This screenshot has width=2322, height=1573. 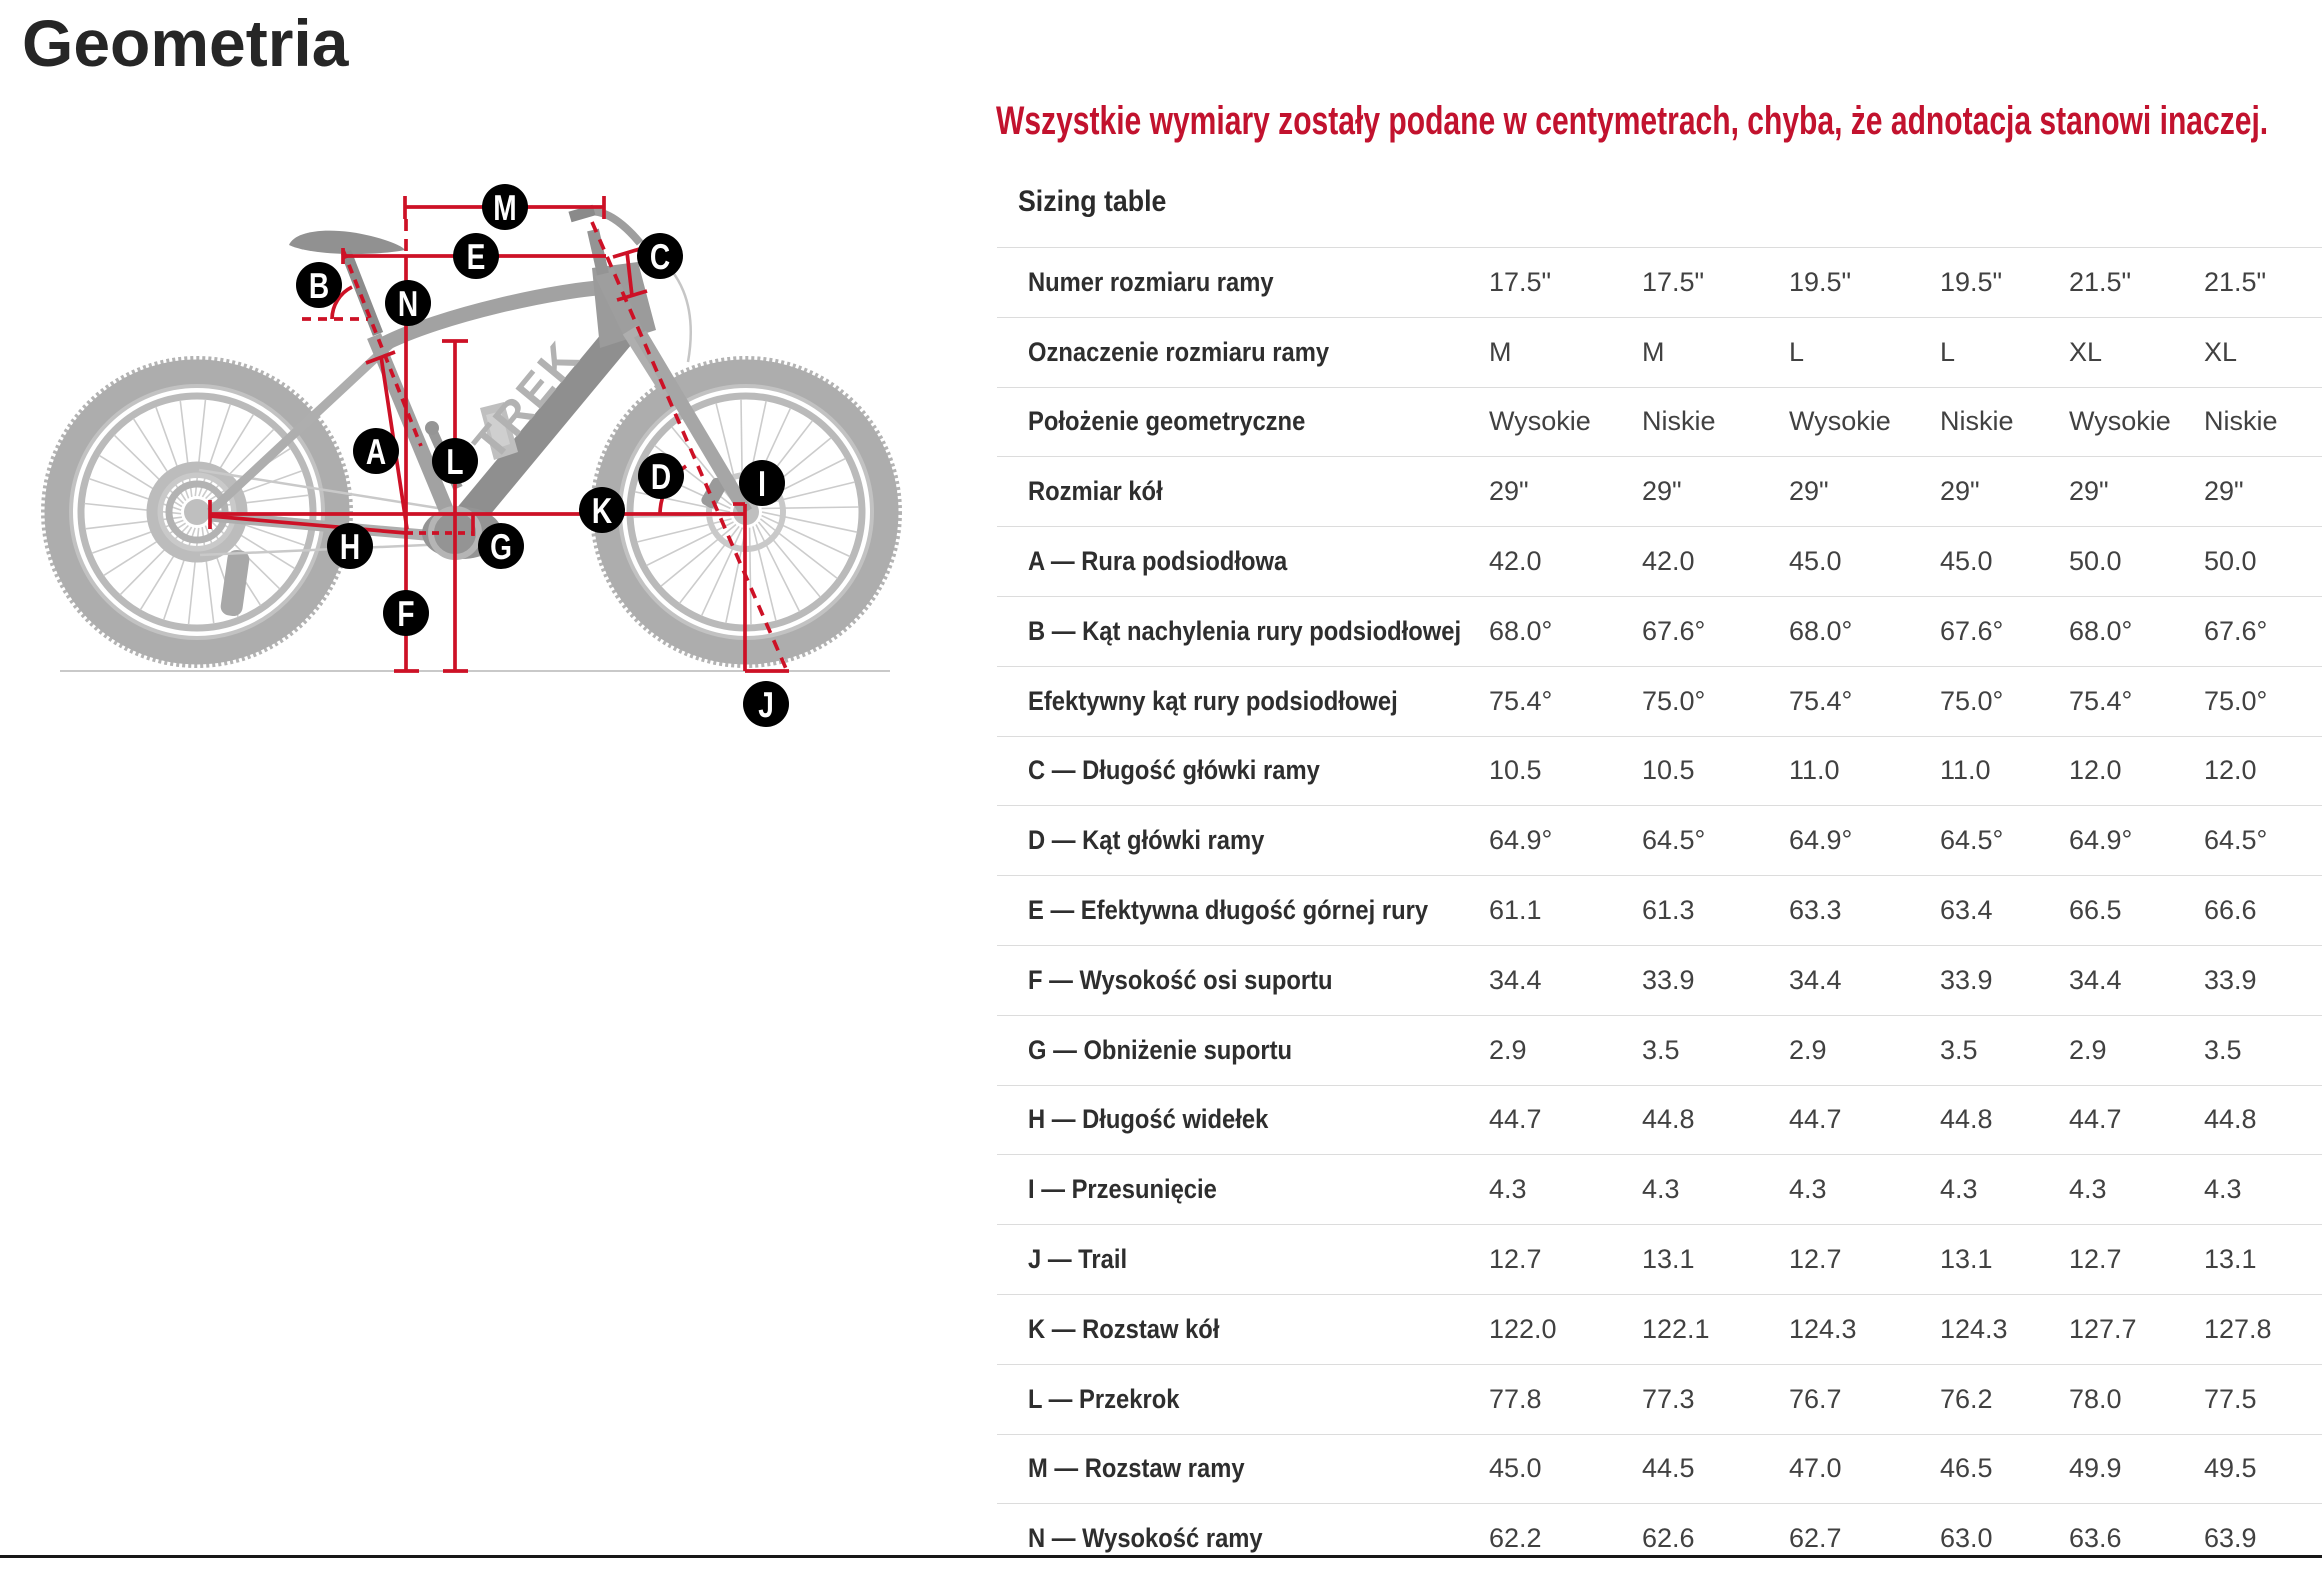 I want to click on svg-text: E, so click(x=476, y=256).